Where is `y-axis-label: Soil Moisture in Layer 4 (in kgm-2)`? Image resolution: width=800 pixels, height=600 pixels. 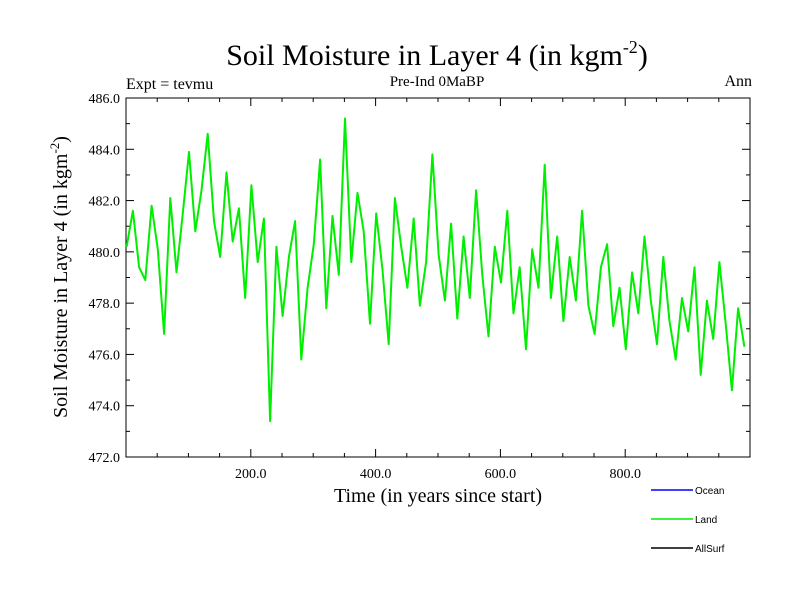
y-axis-label: Soil Moisture in Layer 4 (in kgm-2) is located at coordinates (59, 277).